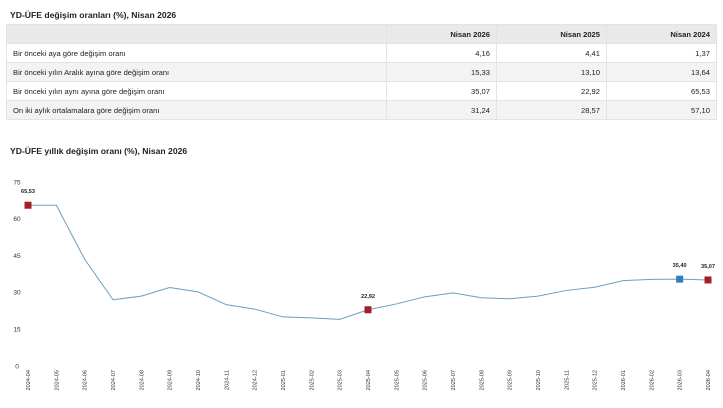 The width and height of the screenshot is (723, 408). I want to click on x-tick-label: 2026-01, so click(624, 380).